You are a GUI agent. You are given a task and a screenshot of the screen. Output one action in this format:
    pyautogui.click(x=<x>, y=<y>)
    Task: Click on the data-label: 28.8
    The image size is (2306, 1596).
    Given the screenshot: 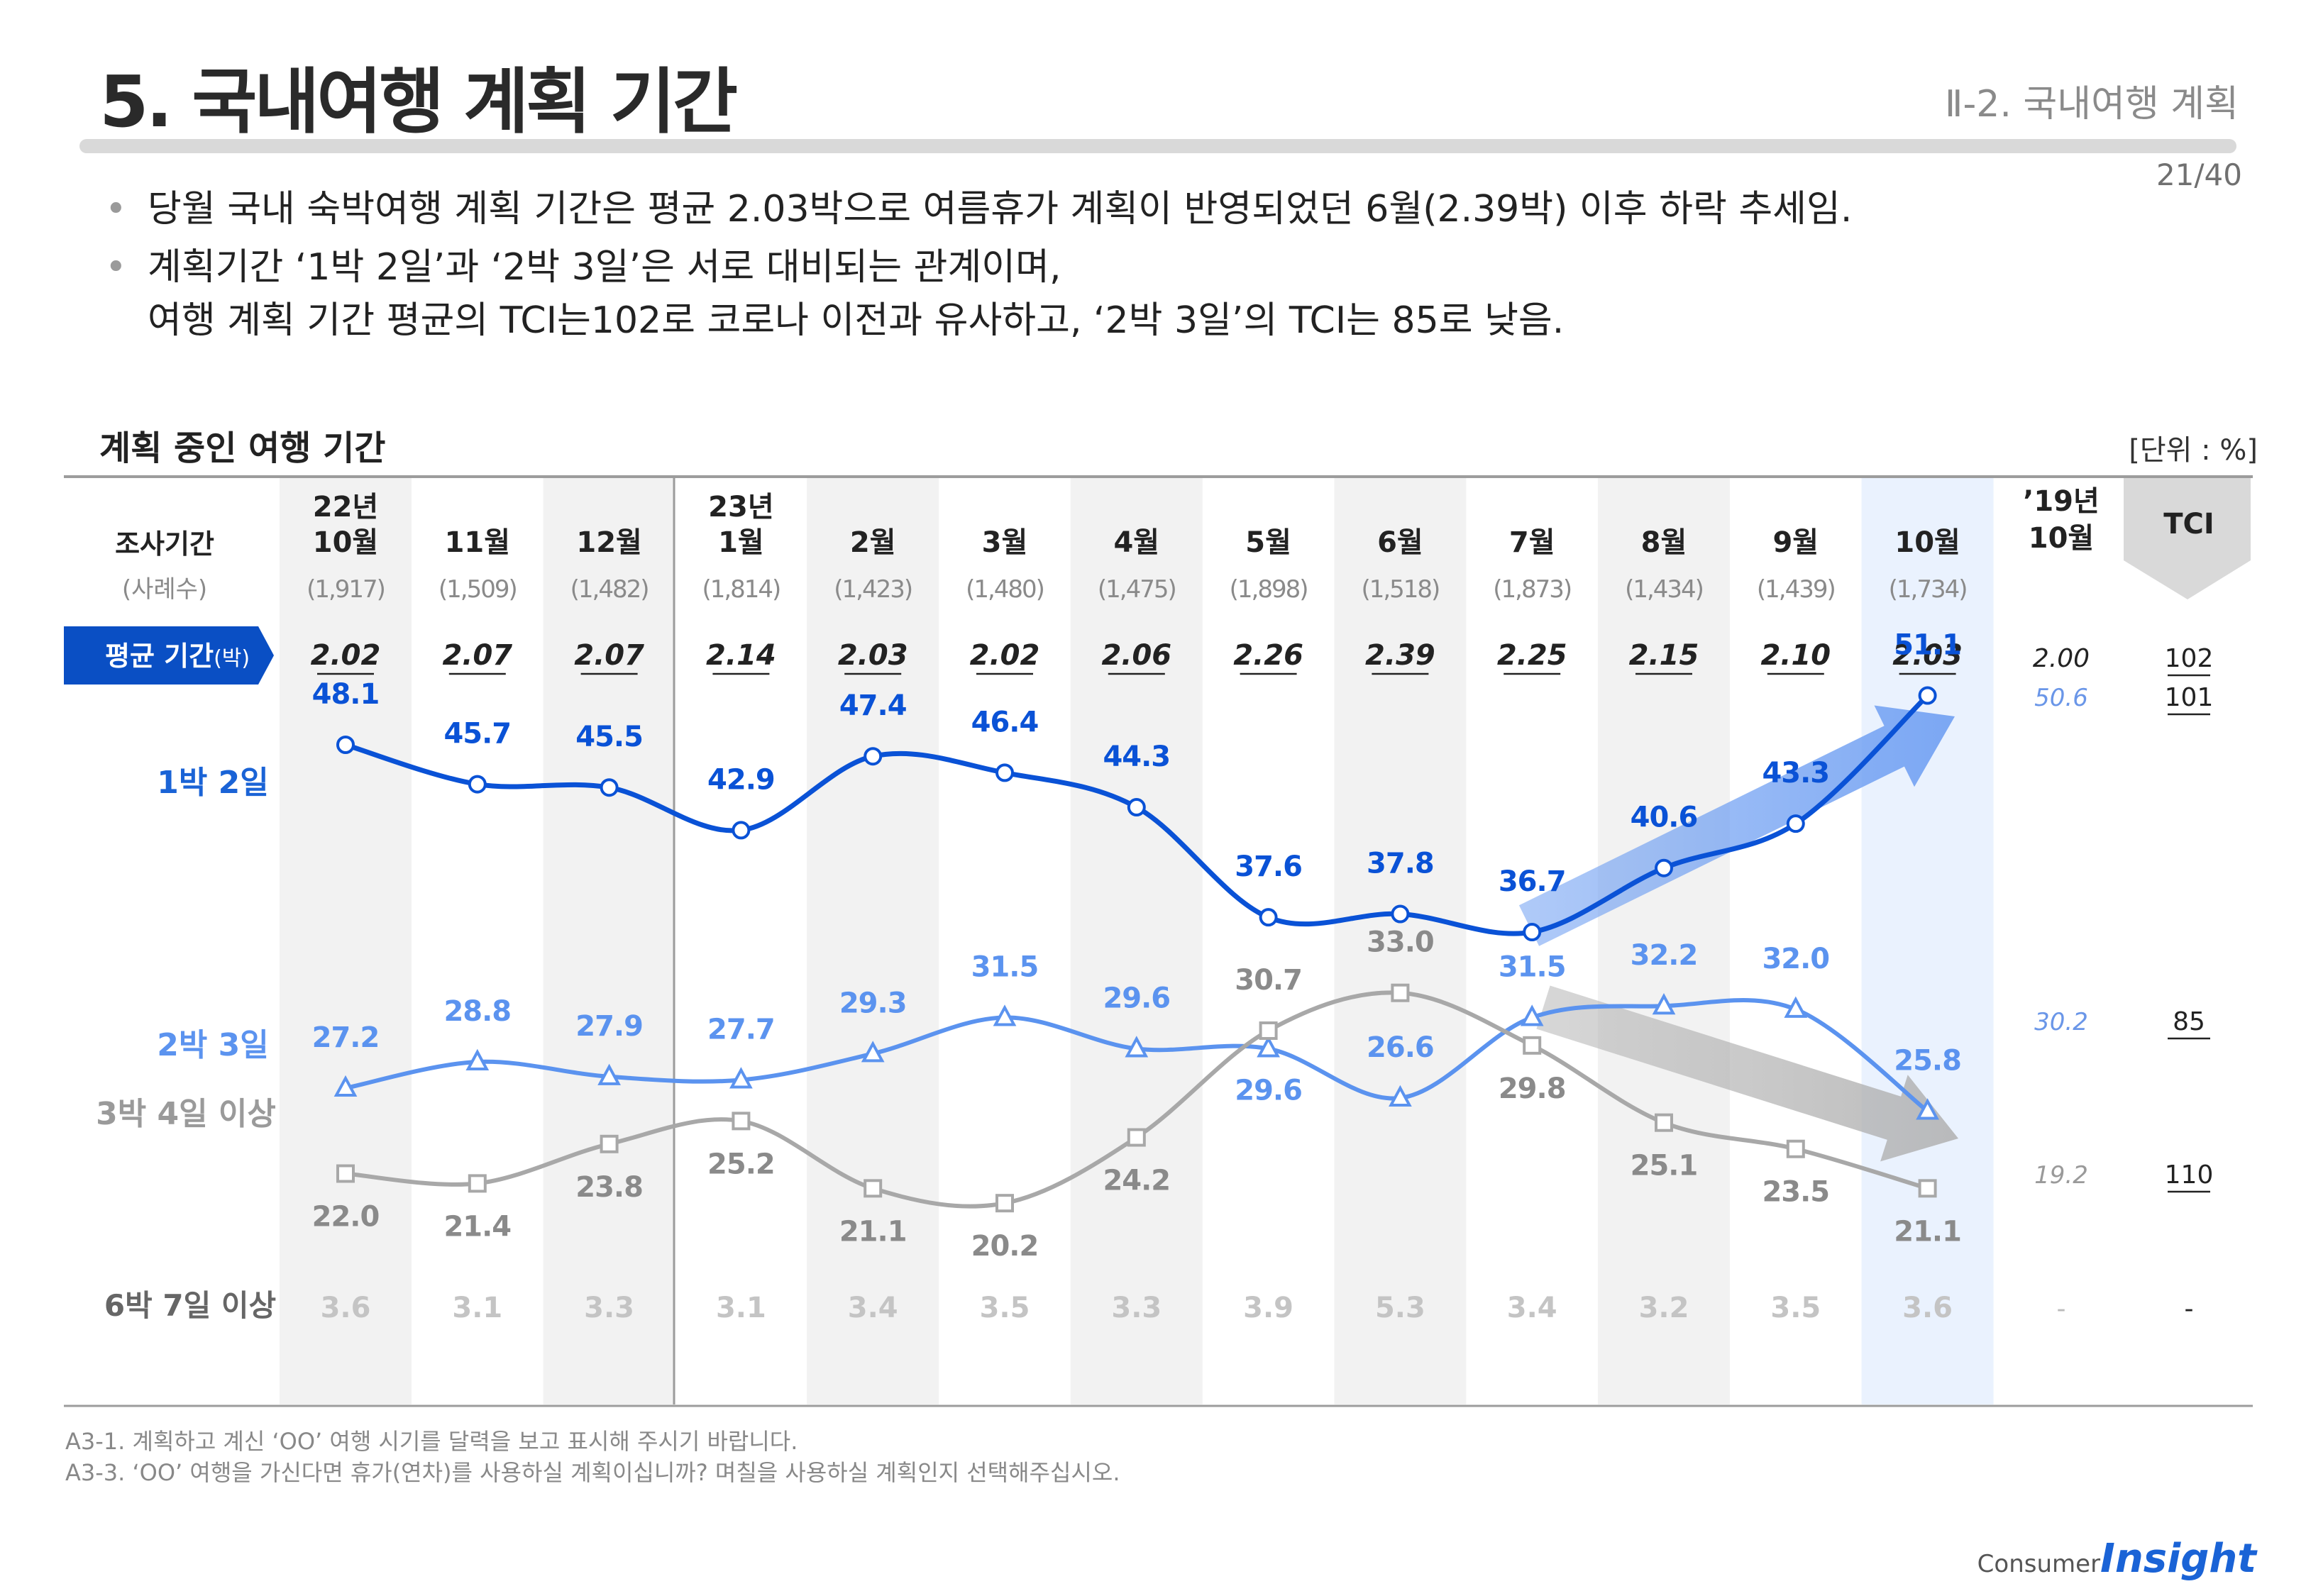 What is the action you would take?
    pyautogui.click(x=477, y=1011)
    